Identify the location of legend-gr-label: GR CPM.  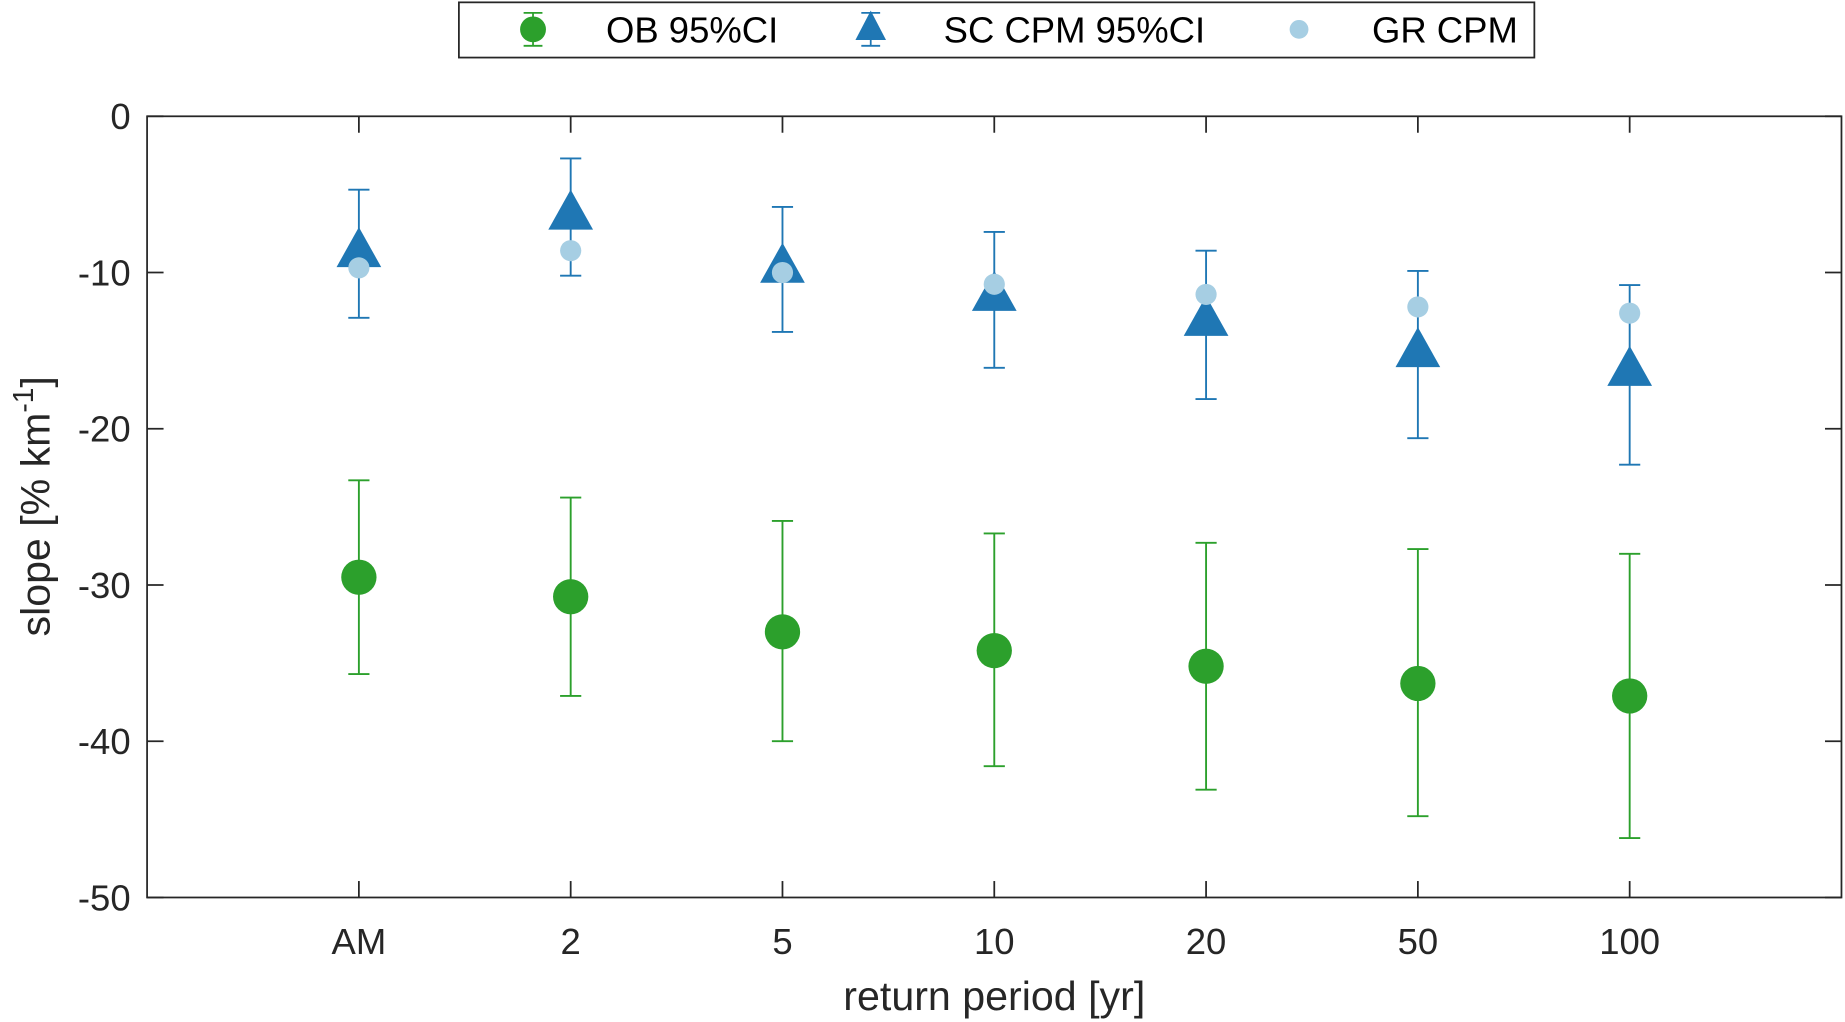
(1445, 29).